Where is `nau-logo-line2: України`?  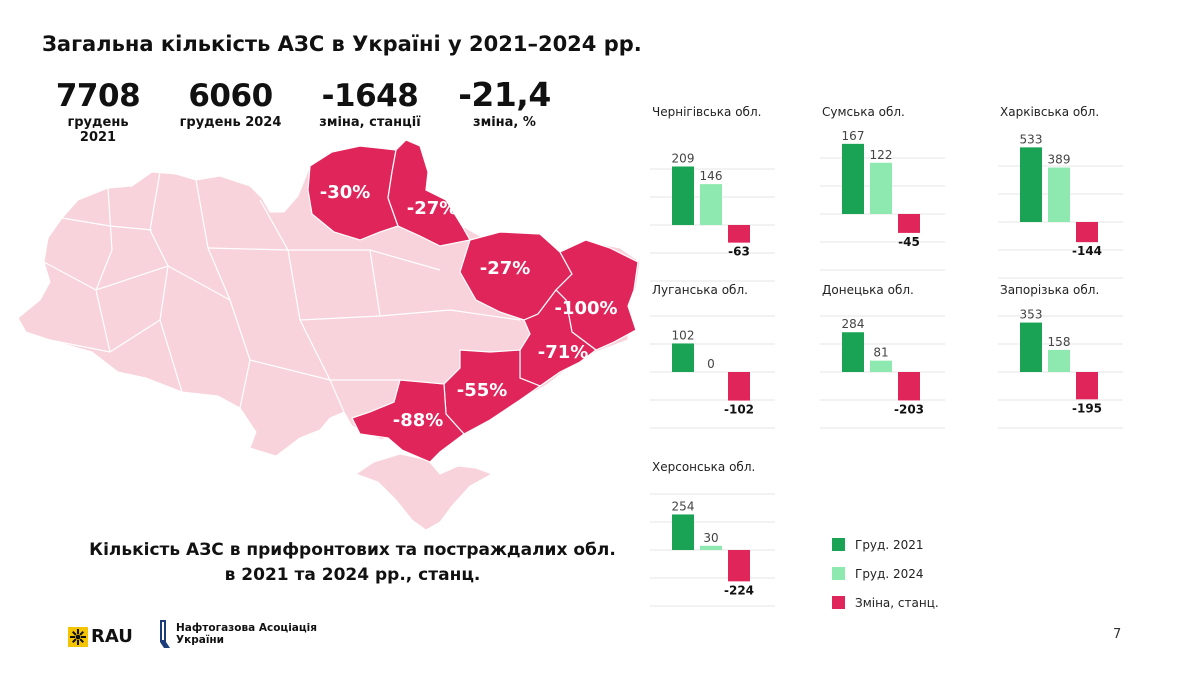 nau-logo-line2: України is located at coordinates (200, 640).